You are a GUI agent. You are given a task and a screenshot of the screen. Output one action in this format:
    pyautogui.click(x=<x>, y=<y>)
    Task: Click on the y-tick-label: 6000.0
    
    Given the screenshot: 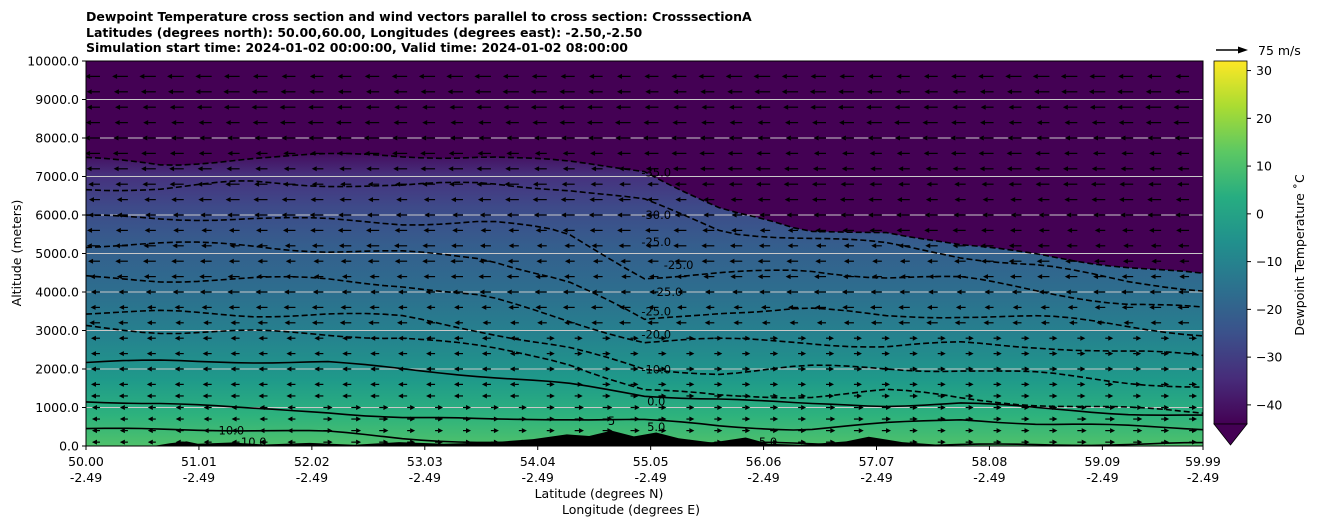 What is the action you would take?
    pyautogui.click(x=57, y=215)
    